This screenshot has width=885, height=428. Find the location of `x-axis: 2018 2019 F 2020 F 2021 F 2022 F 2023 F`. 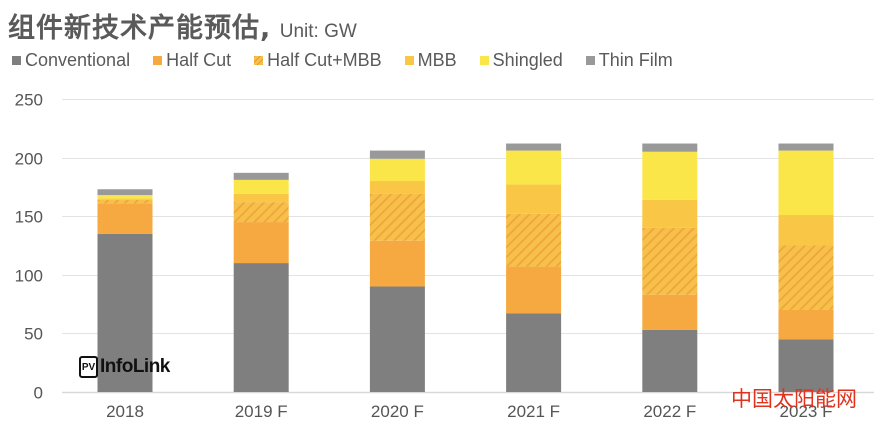

x-axis: 2018 2019 F 2020 F 2021 F 2022 F 2023 F is located at coordinates (469, 411).